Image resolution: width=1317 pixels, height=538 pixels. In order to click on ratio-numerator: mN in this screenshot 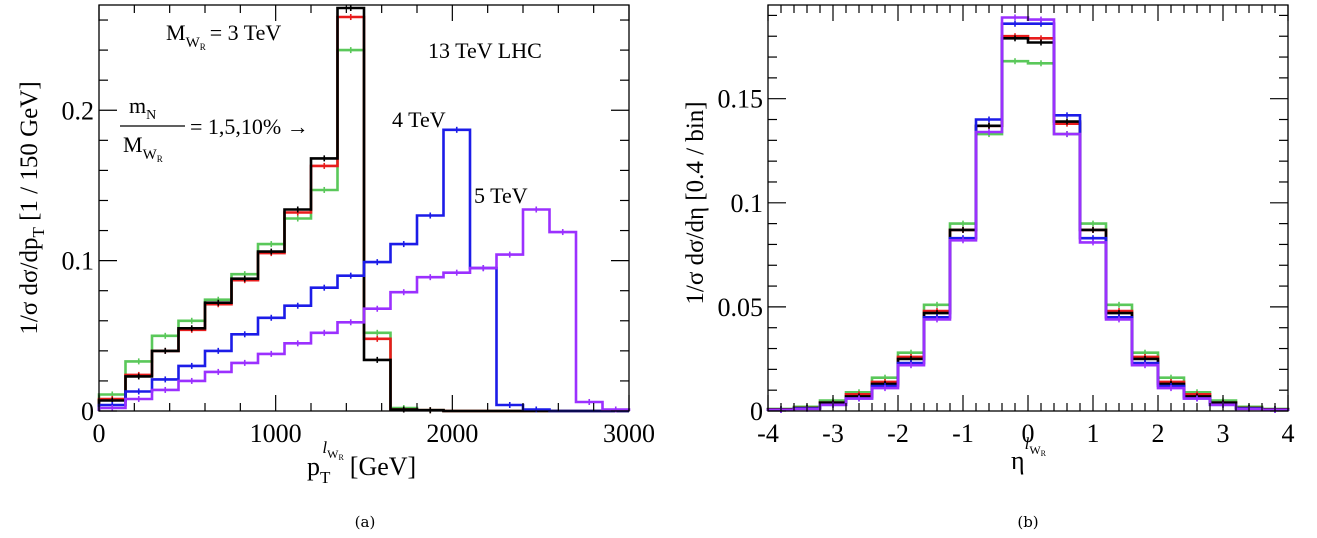, I will do `click(142, 108)`.